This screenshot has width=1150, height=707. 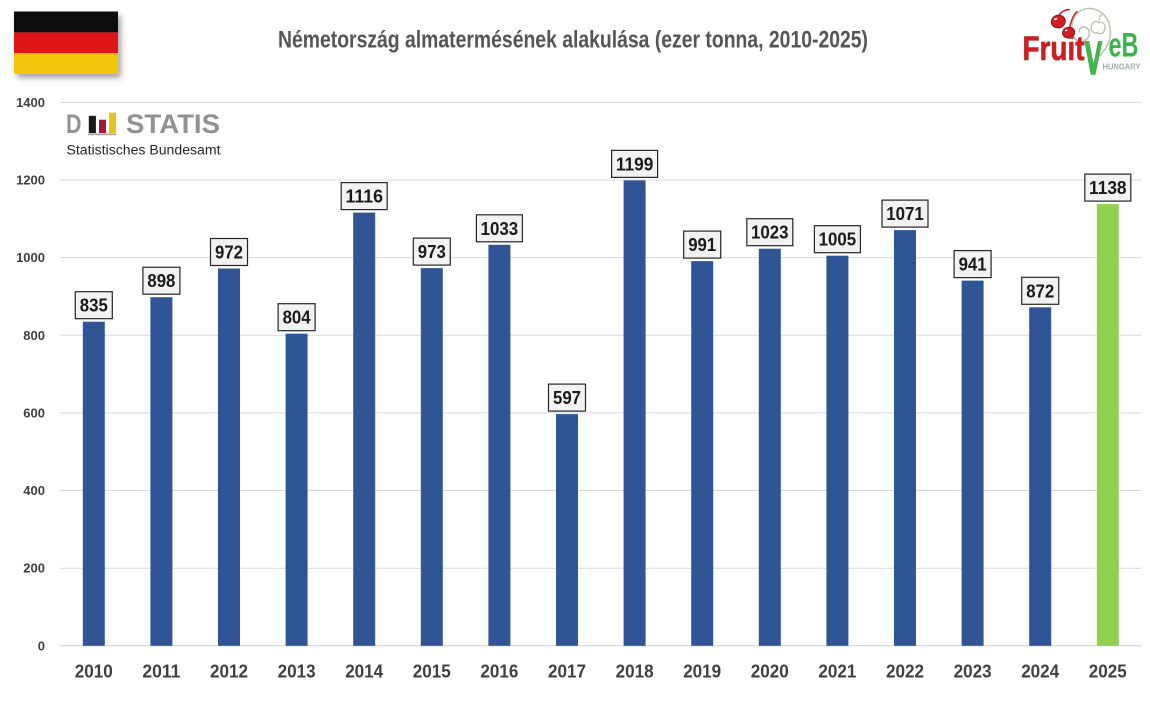 What do you see at coordinates (499, 672) in the screenshot?
I see `svg-text: 2016` at bounding box center [499, 672].